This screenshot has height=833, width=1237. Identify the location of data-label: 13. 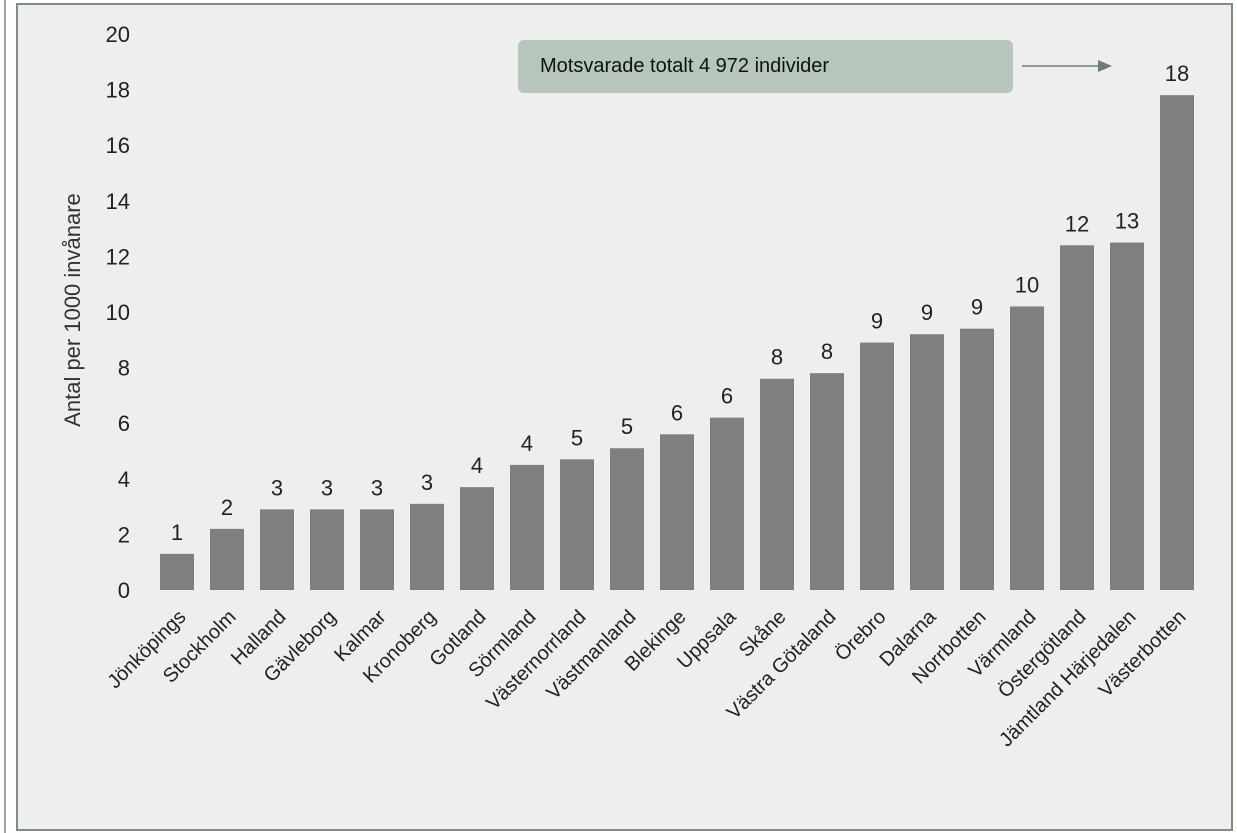
(1127, 221).